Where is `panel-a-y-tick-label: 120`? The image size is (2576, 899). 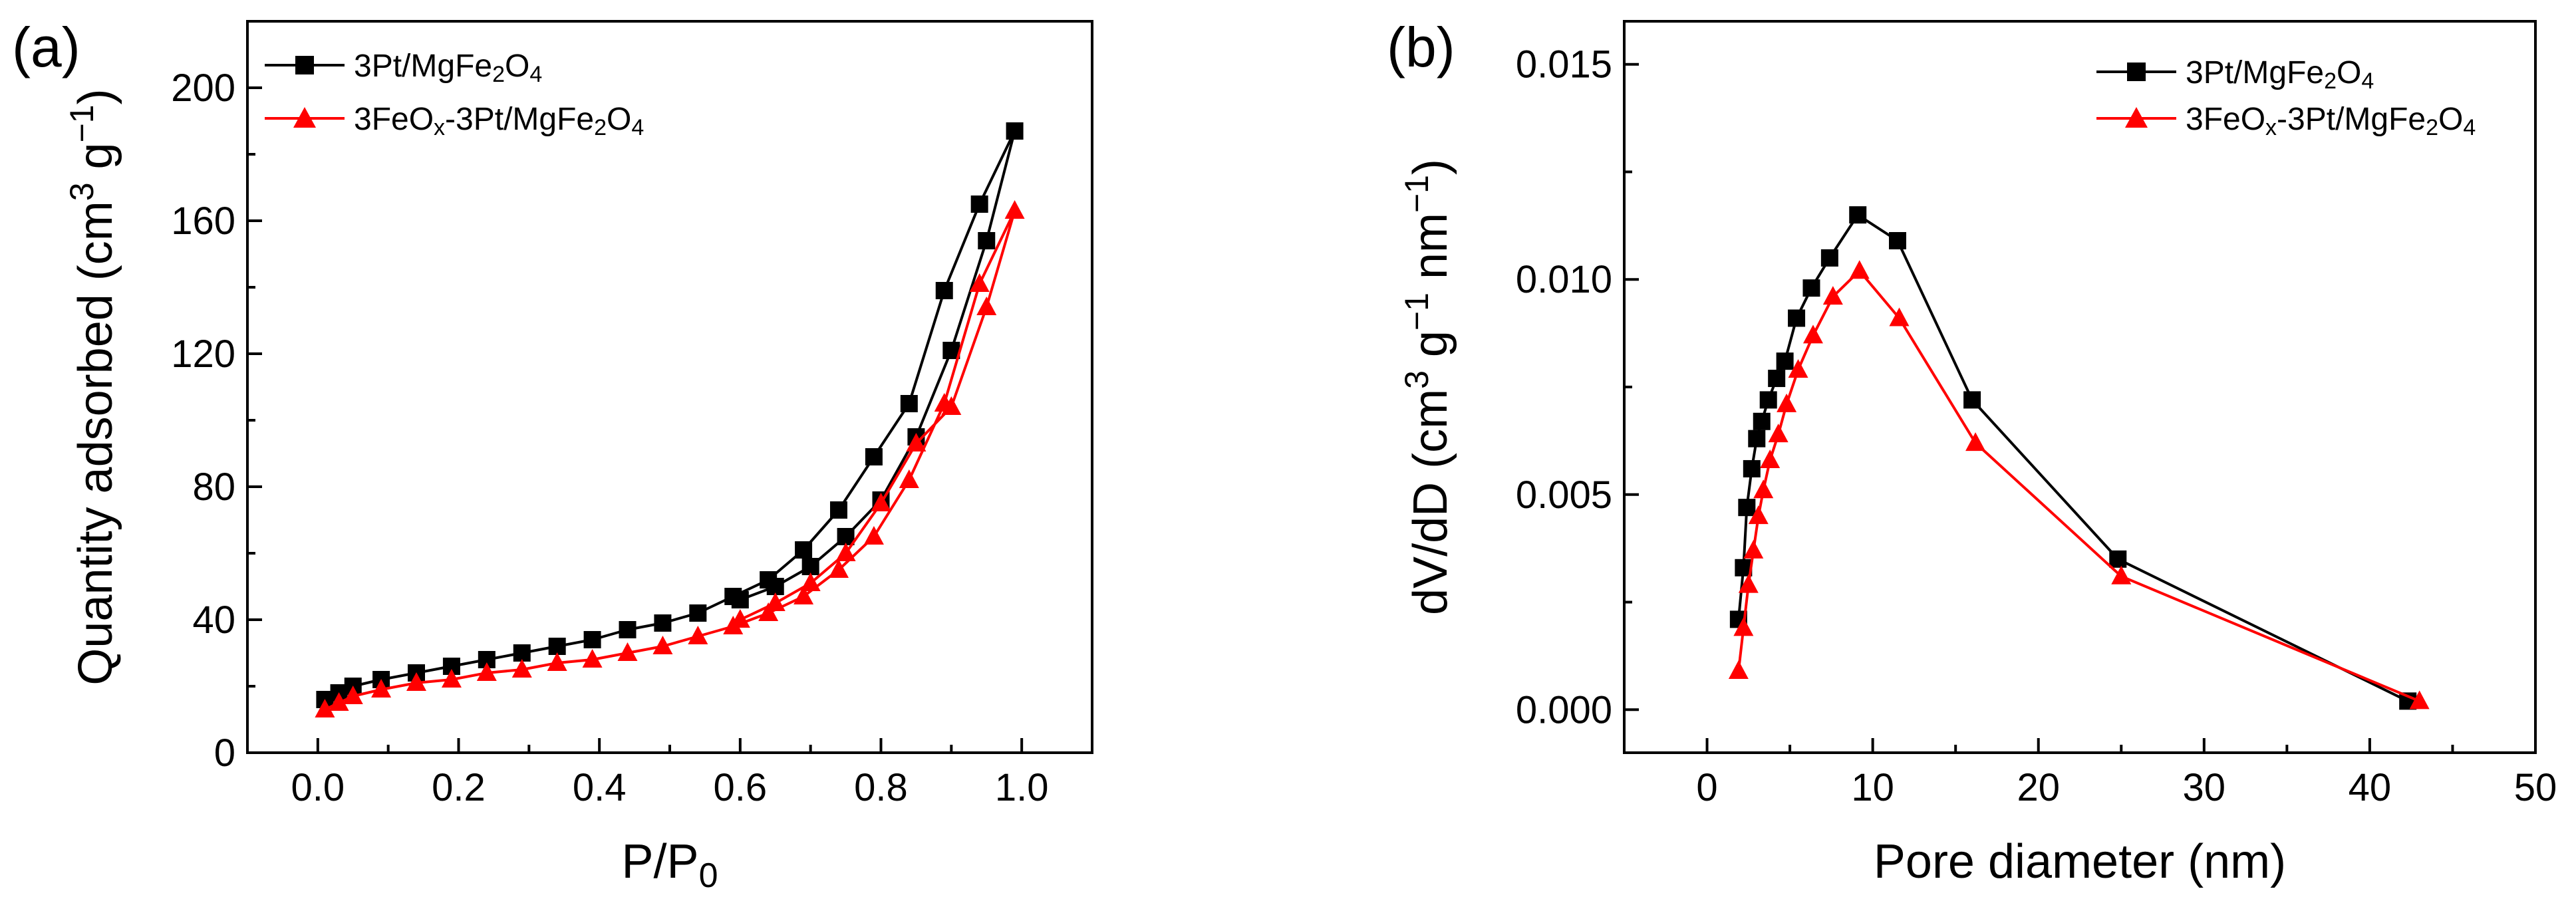 panel-a-y-tick-label: 120 is located at coordinates (203, 354).